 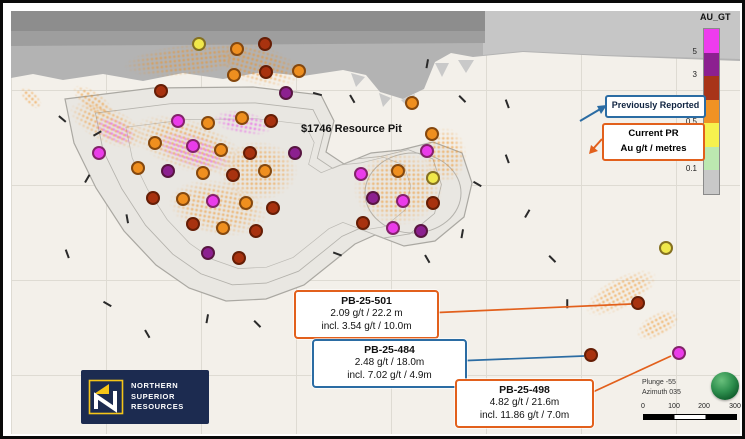 I want to click on scale-labels: 0 100 200 300, so click(x=691, y=406).